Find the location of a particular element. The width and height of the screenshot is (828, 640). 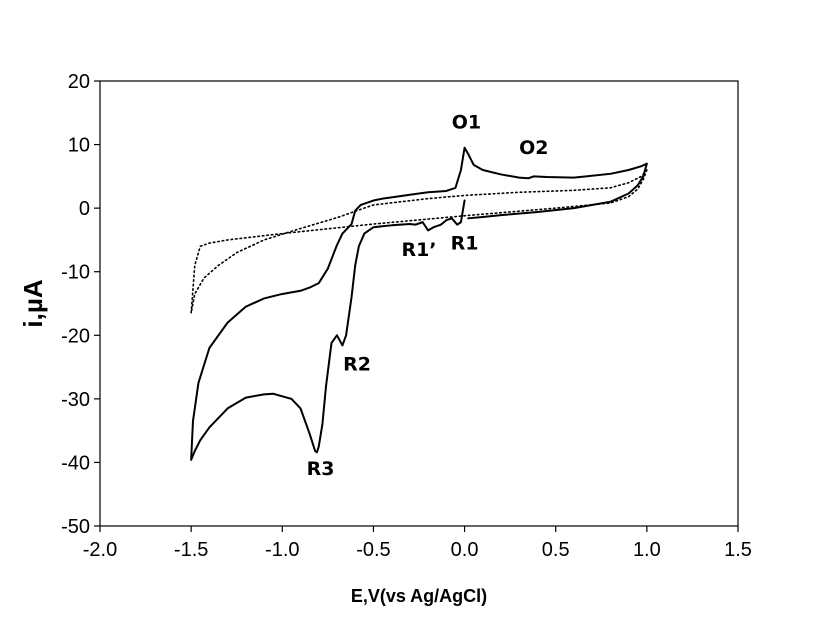

y-tick-label: -10 is located at coordinates (75, 273).